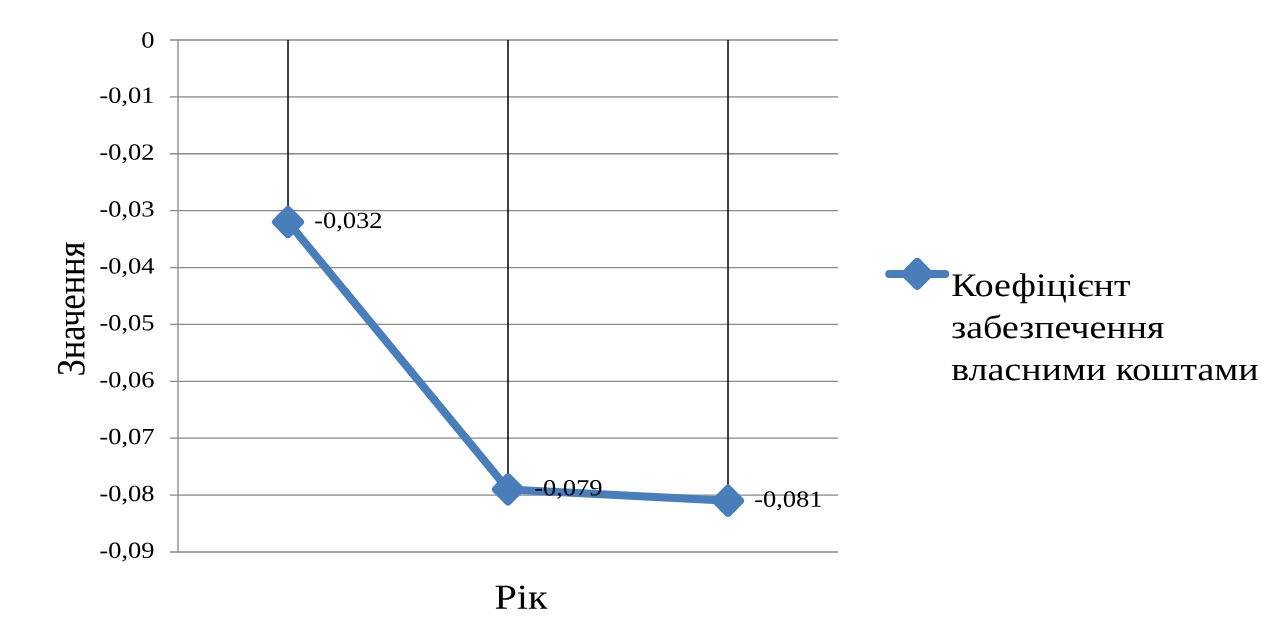 This screenshot has width=1268, height=626. Describe the element at coordinates (127, 381) in the screenshot. I see `y-tick-label: -0,06` at that location.